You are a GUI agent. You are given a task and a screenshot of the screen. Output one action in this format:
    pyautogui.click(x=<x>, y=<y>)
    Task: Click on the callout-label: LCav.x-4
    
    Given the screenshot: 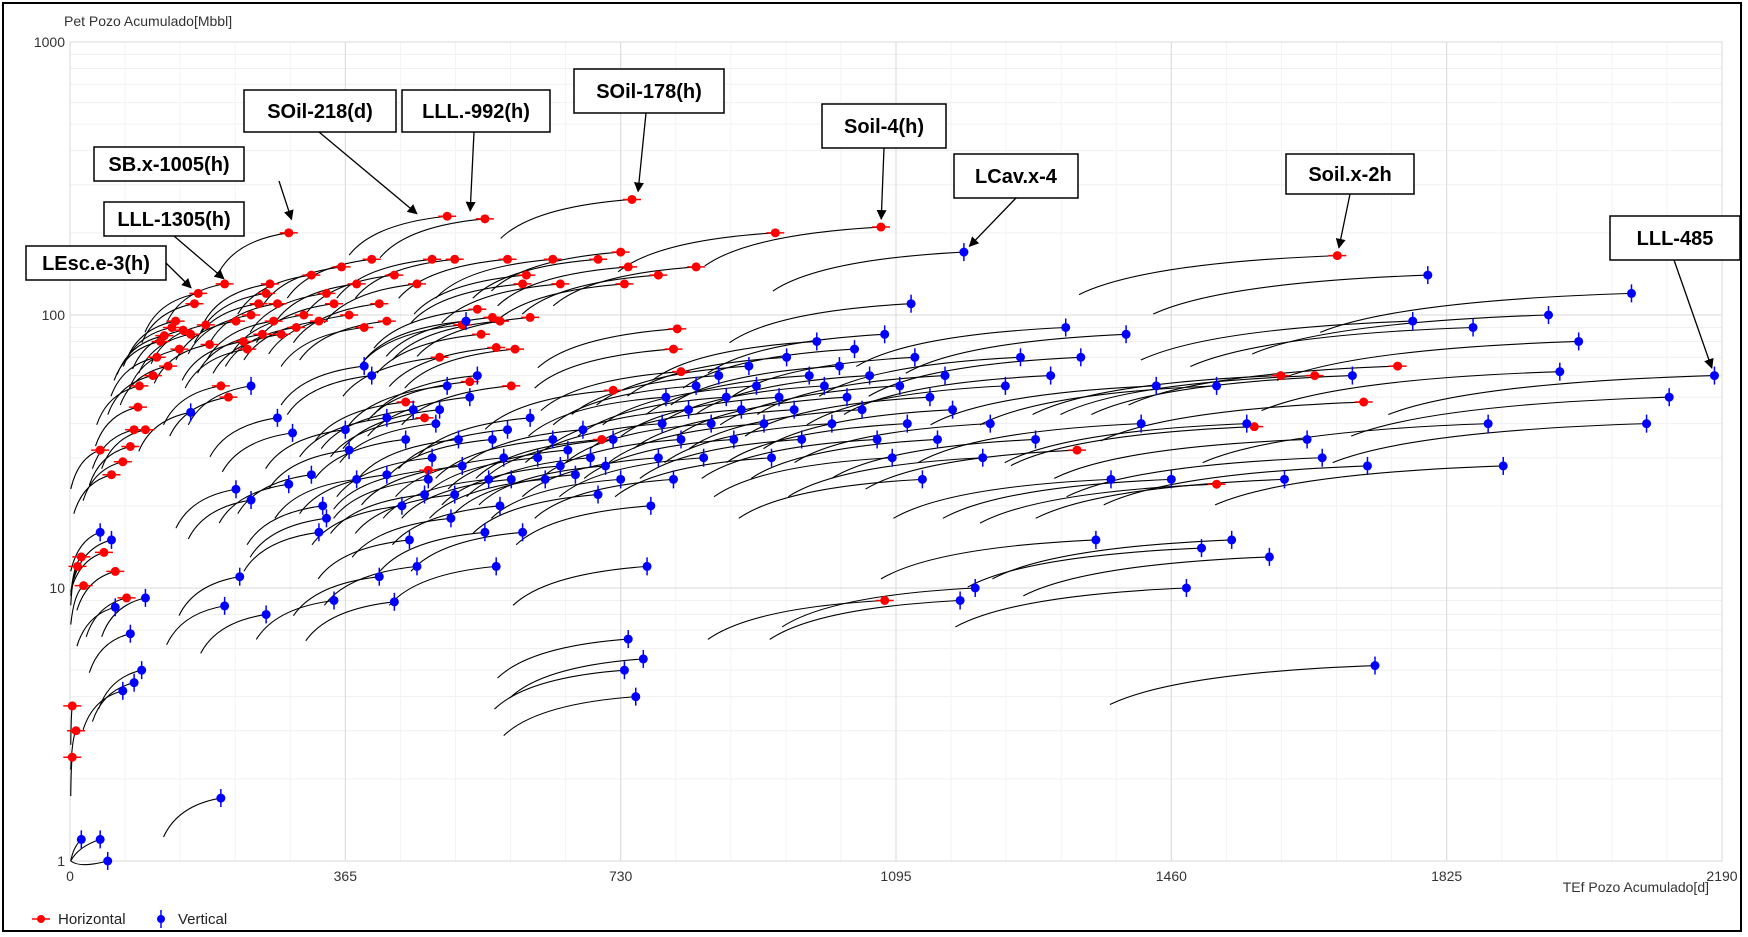 What is the action you would take?
    pyautogui.click(x=1016, y=177)
    